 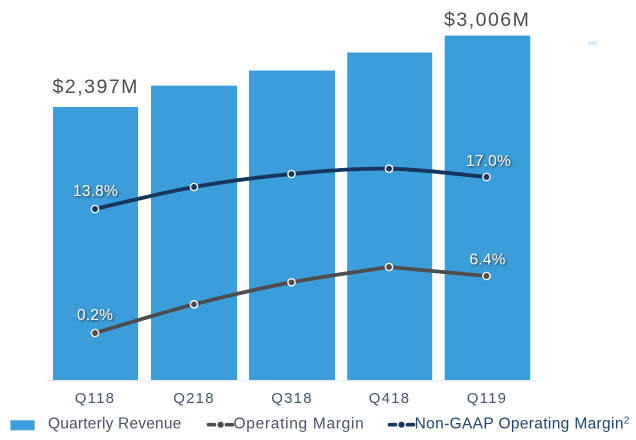 I want to click on svg-text: $3,006M, so click(x=487, y=20).